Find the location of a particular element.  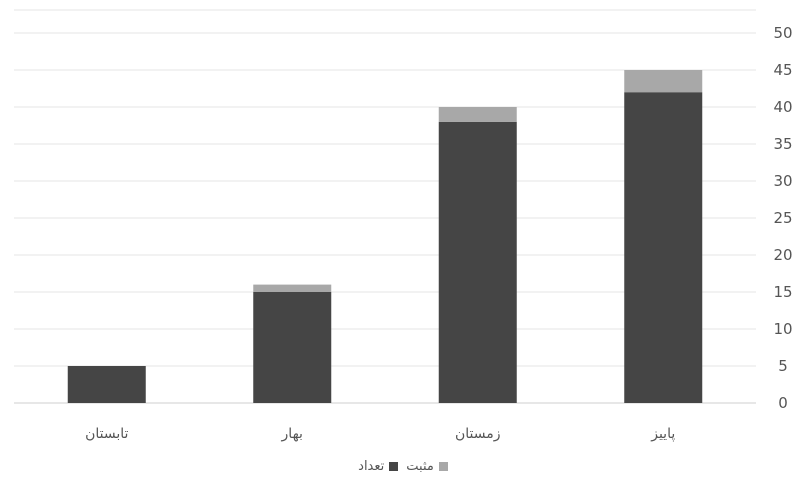

legend-item-count: تعداد is located at coordinates (378, 466).